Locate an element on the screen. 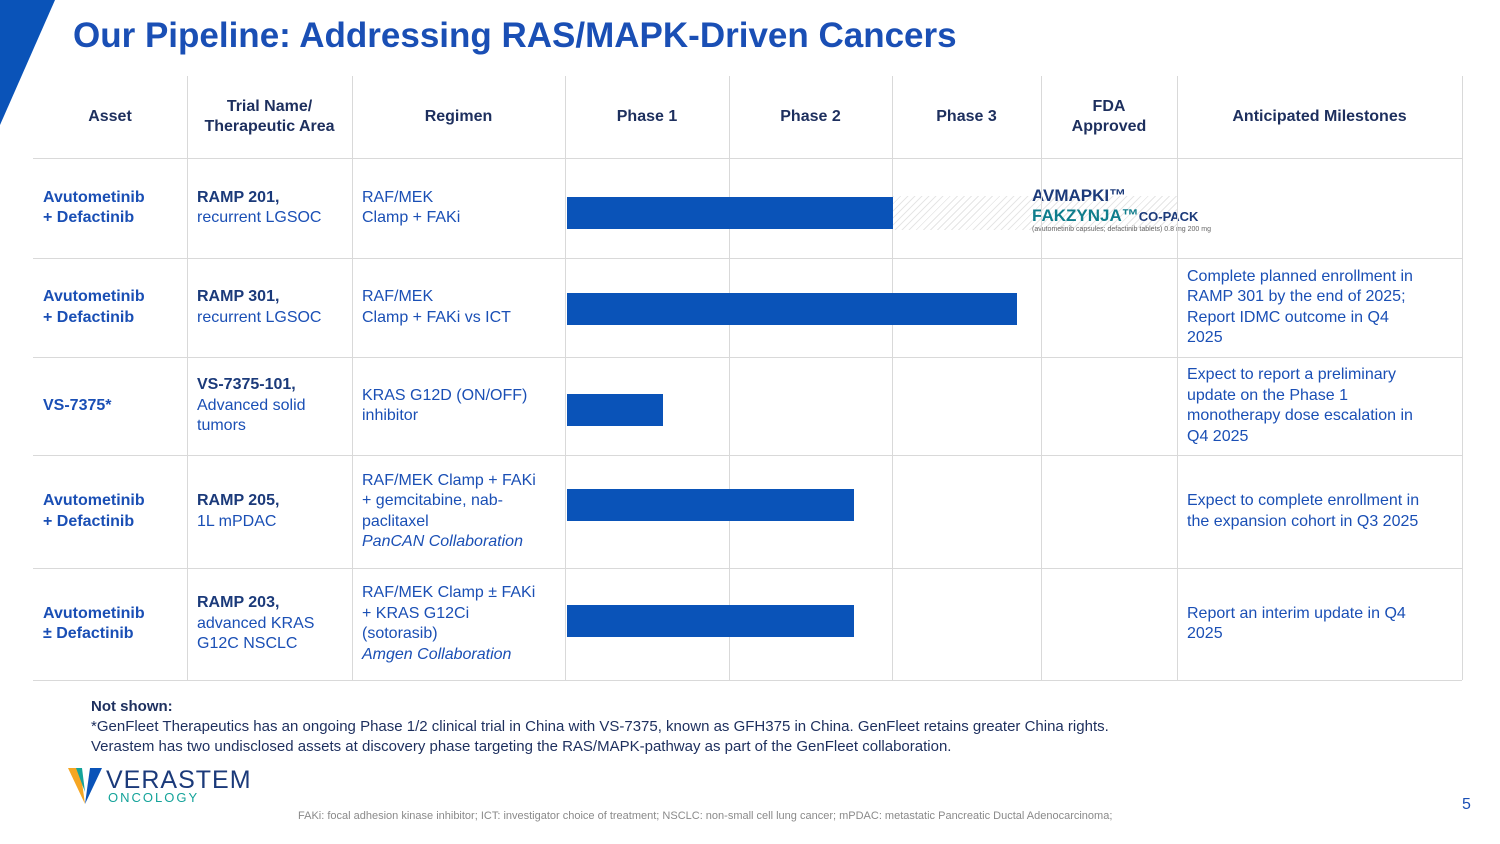 Image resolution: width=1500 pixels, height=844 pixels. header-cell: Phase 1 is located at coordinates (647, 116).